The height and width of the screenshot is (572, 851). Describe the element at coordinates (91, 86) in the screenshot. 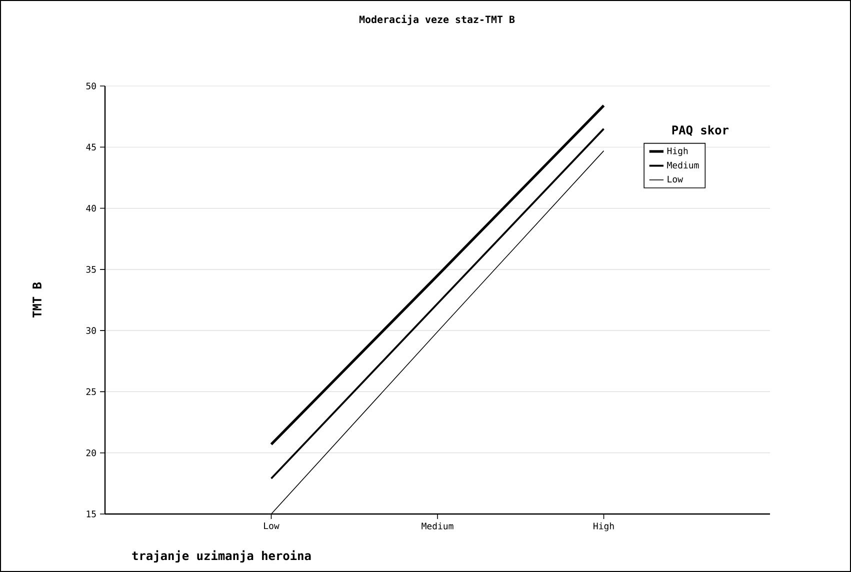

I see `y-tick-label: 50` at that location.